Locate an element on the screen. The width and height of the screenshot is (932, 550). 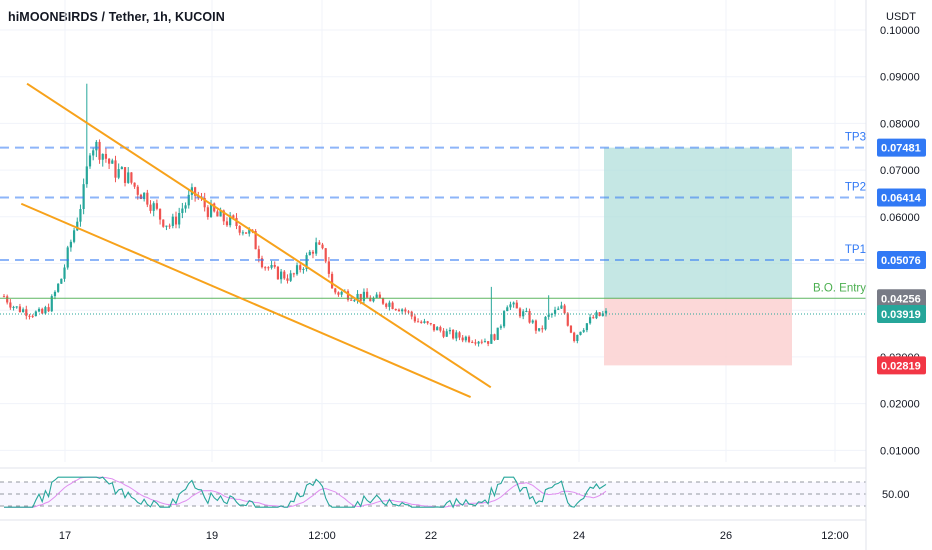
time-tick-label: 26 is located at coordinates (726, 536).